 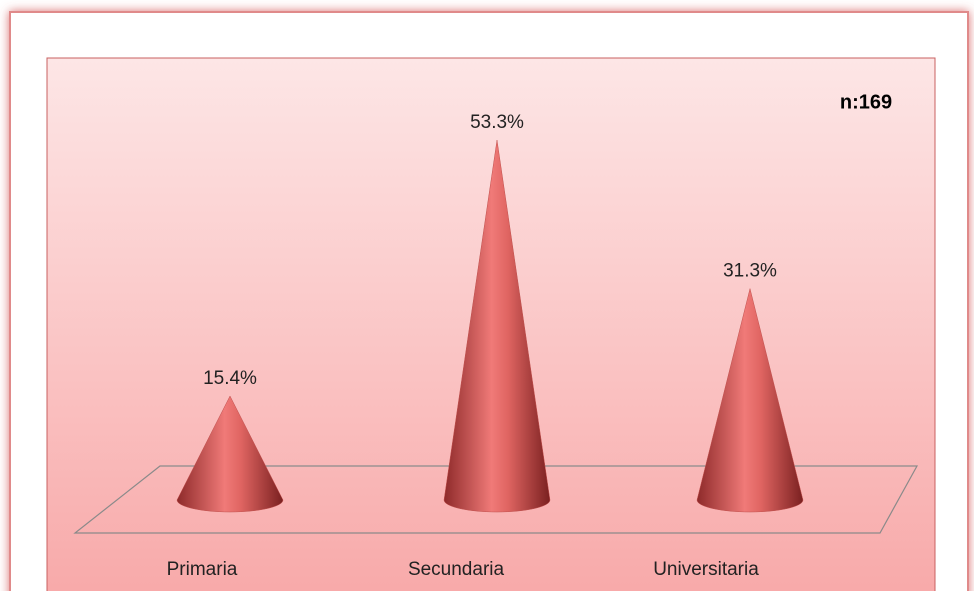 I want to click on annotation: n:169, so click(x=866, y=102).